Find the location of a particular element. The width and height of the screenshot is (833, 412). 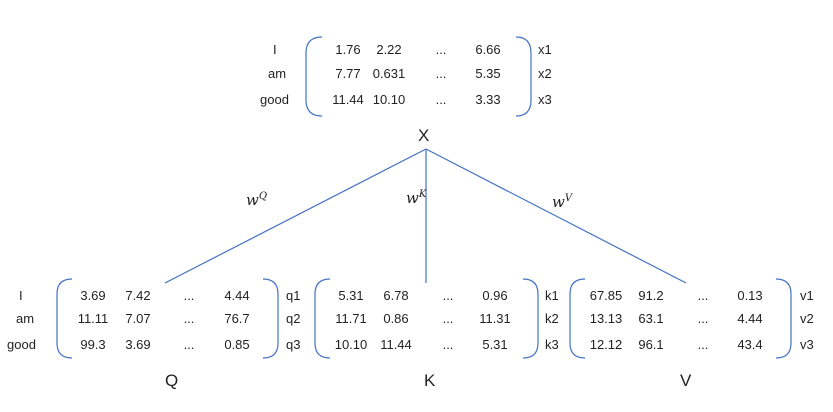

q-cell: 76.7 is located at coordinates (237, 318).